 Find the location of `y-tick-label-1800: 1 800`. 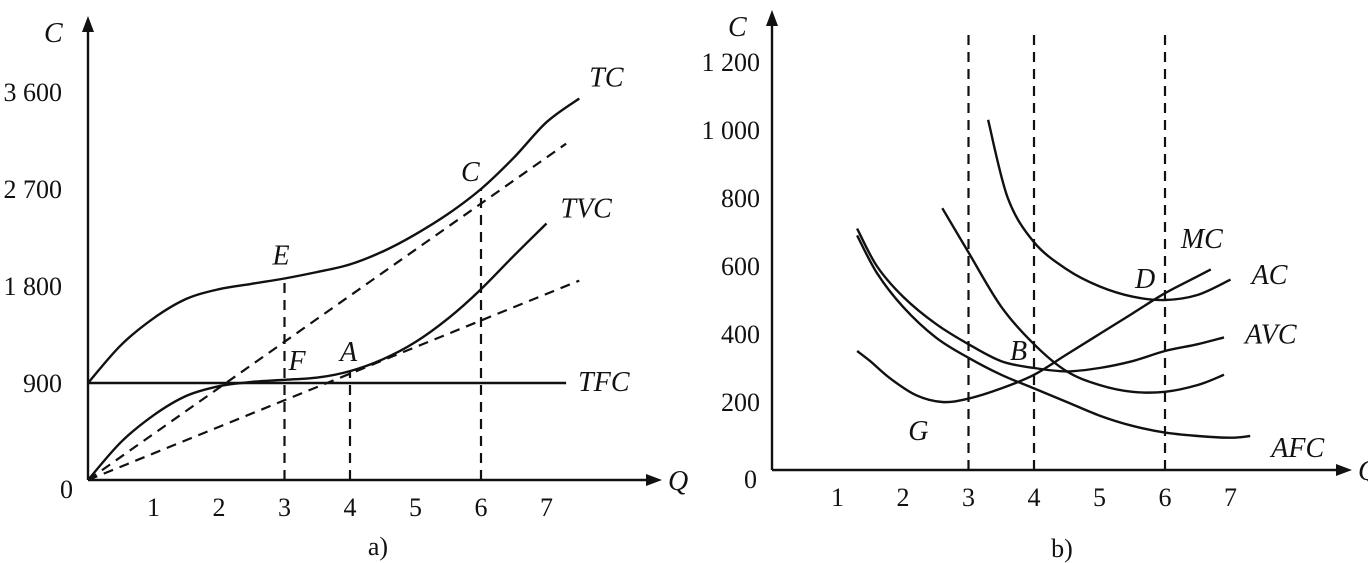

y-tick-label-1800: 1 800 is located at coordinates (33, 286).